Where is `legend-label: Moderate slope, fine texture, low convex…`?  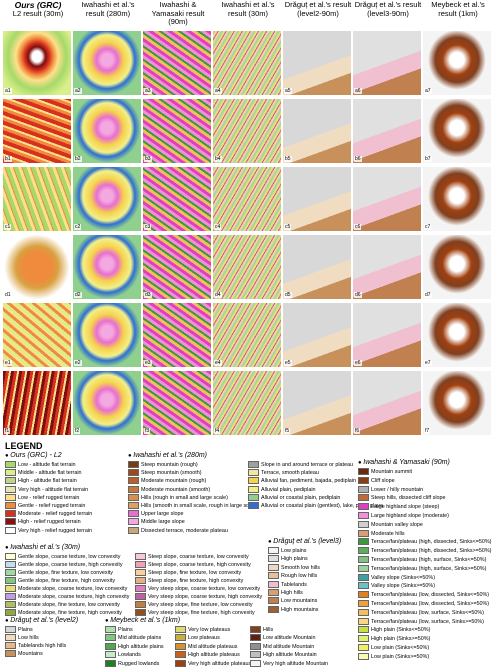 legend-label: Moderate slope, fine texture, low convex… is located at coordinates (69, 604).